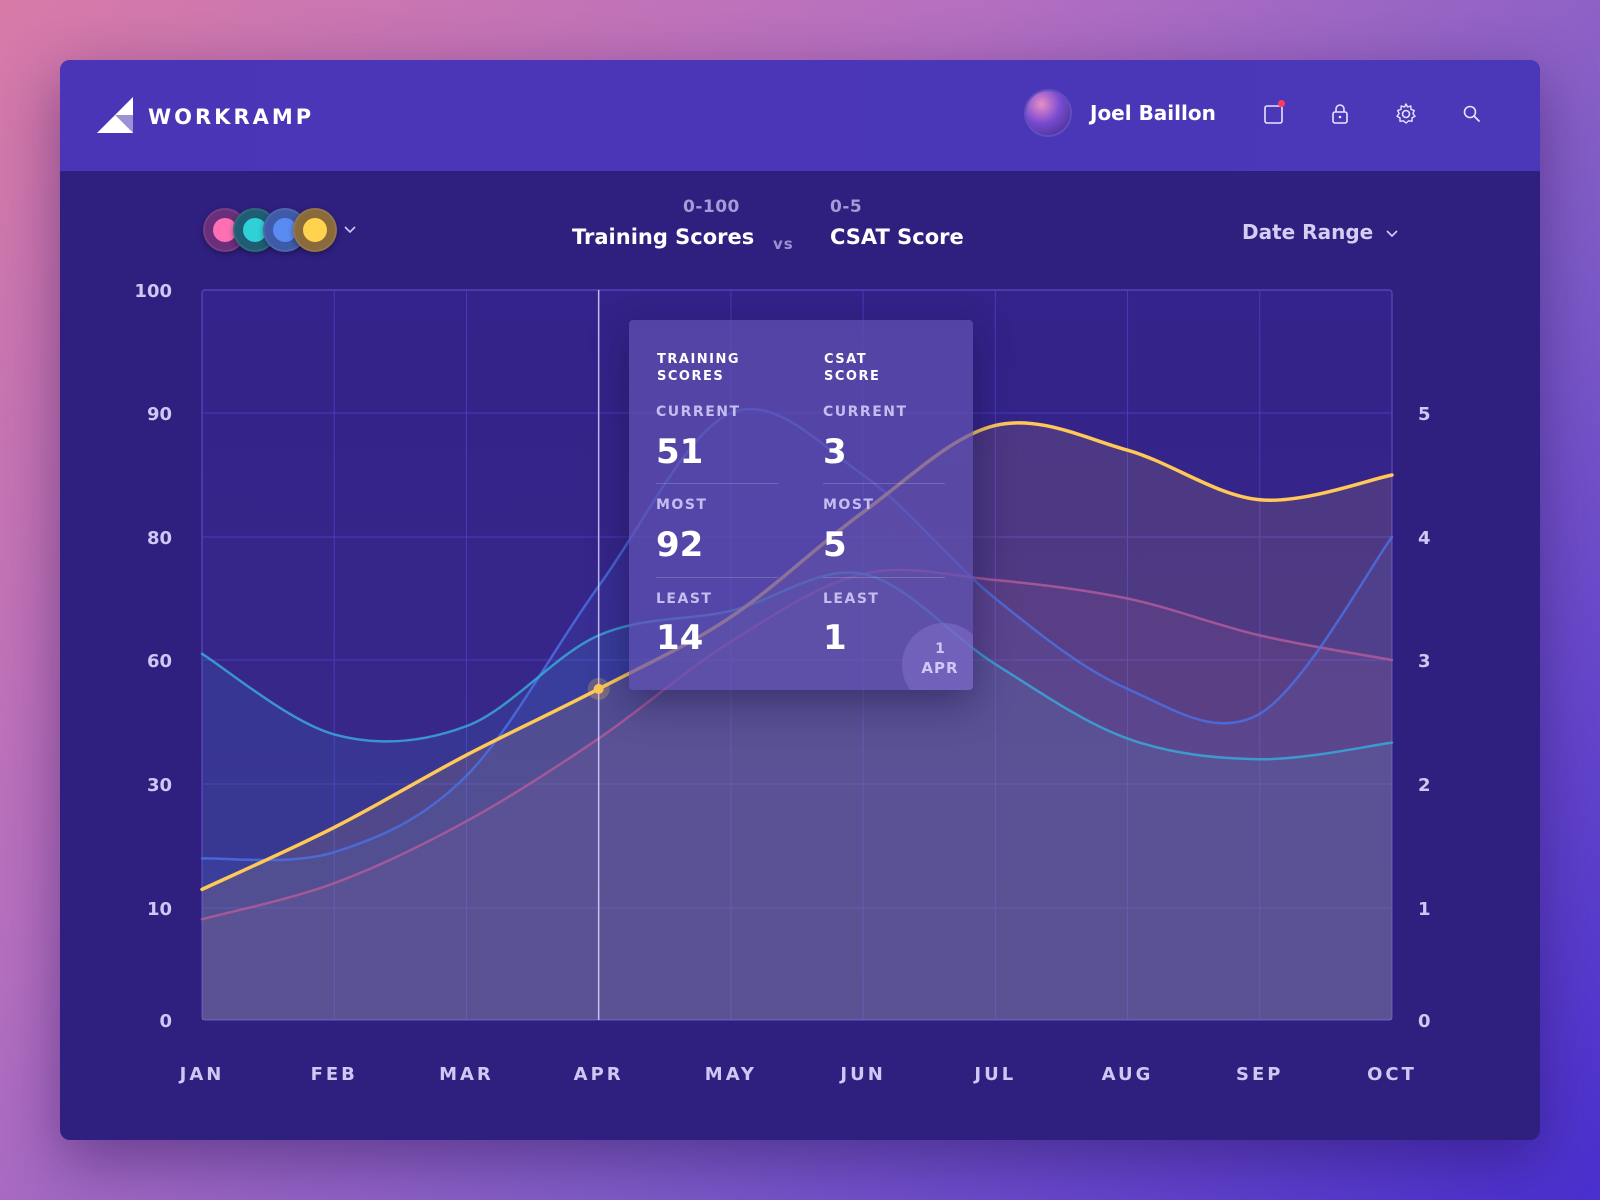 The width and height of the screenshot is (1600, 1200). What do you see at coordinates (1406, 114) in the screenshot?
I see `gear-icon` at bounding box center [1406, 114].